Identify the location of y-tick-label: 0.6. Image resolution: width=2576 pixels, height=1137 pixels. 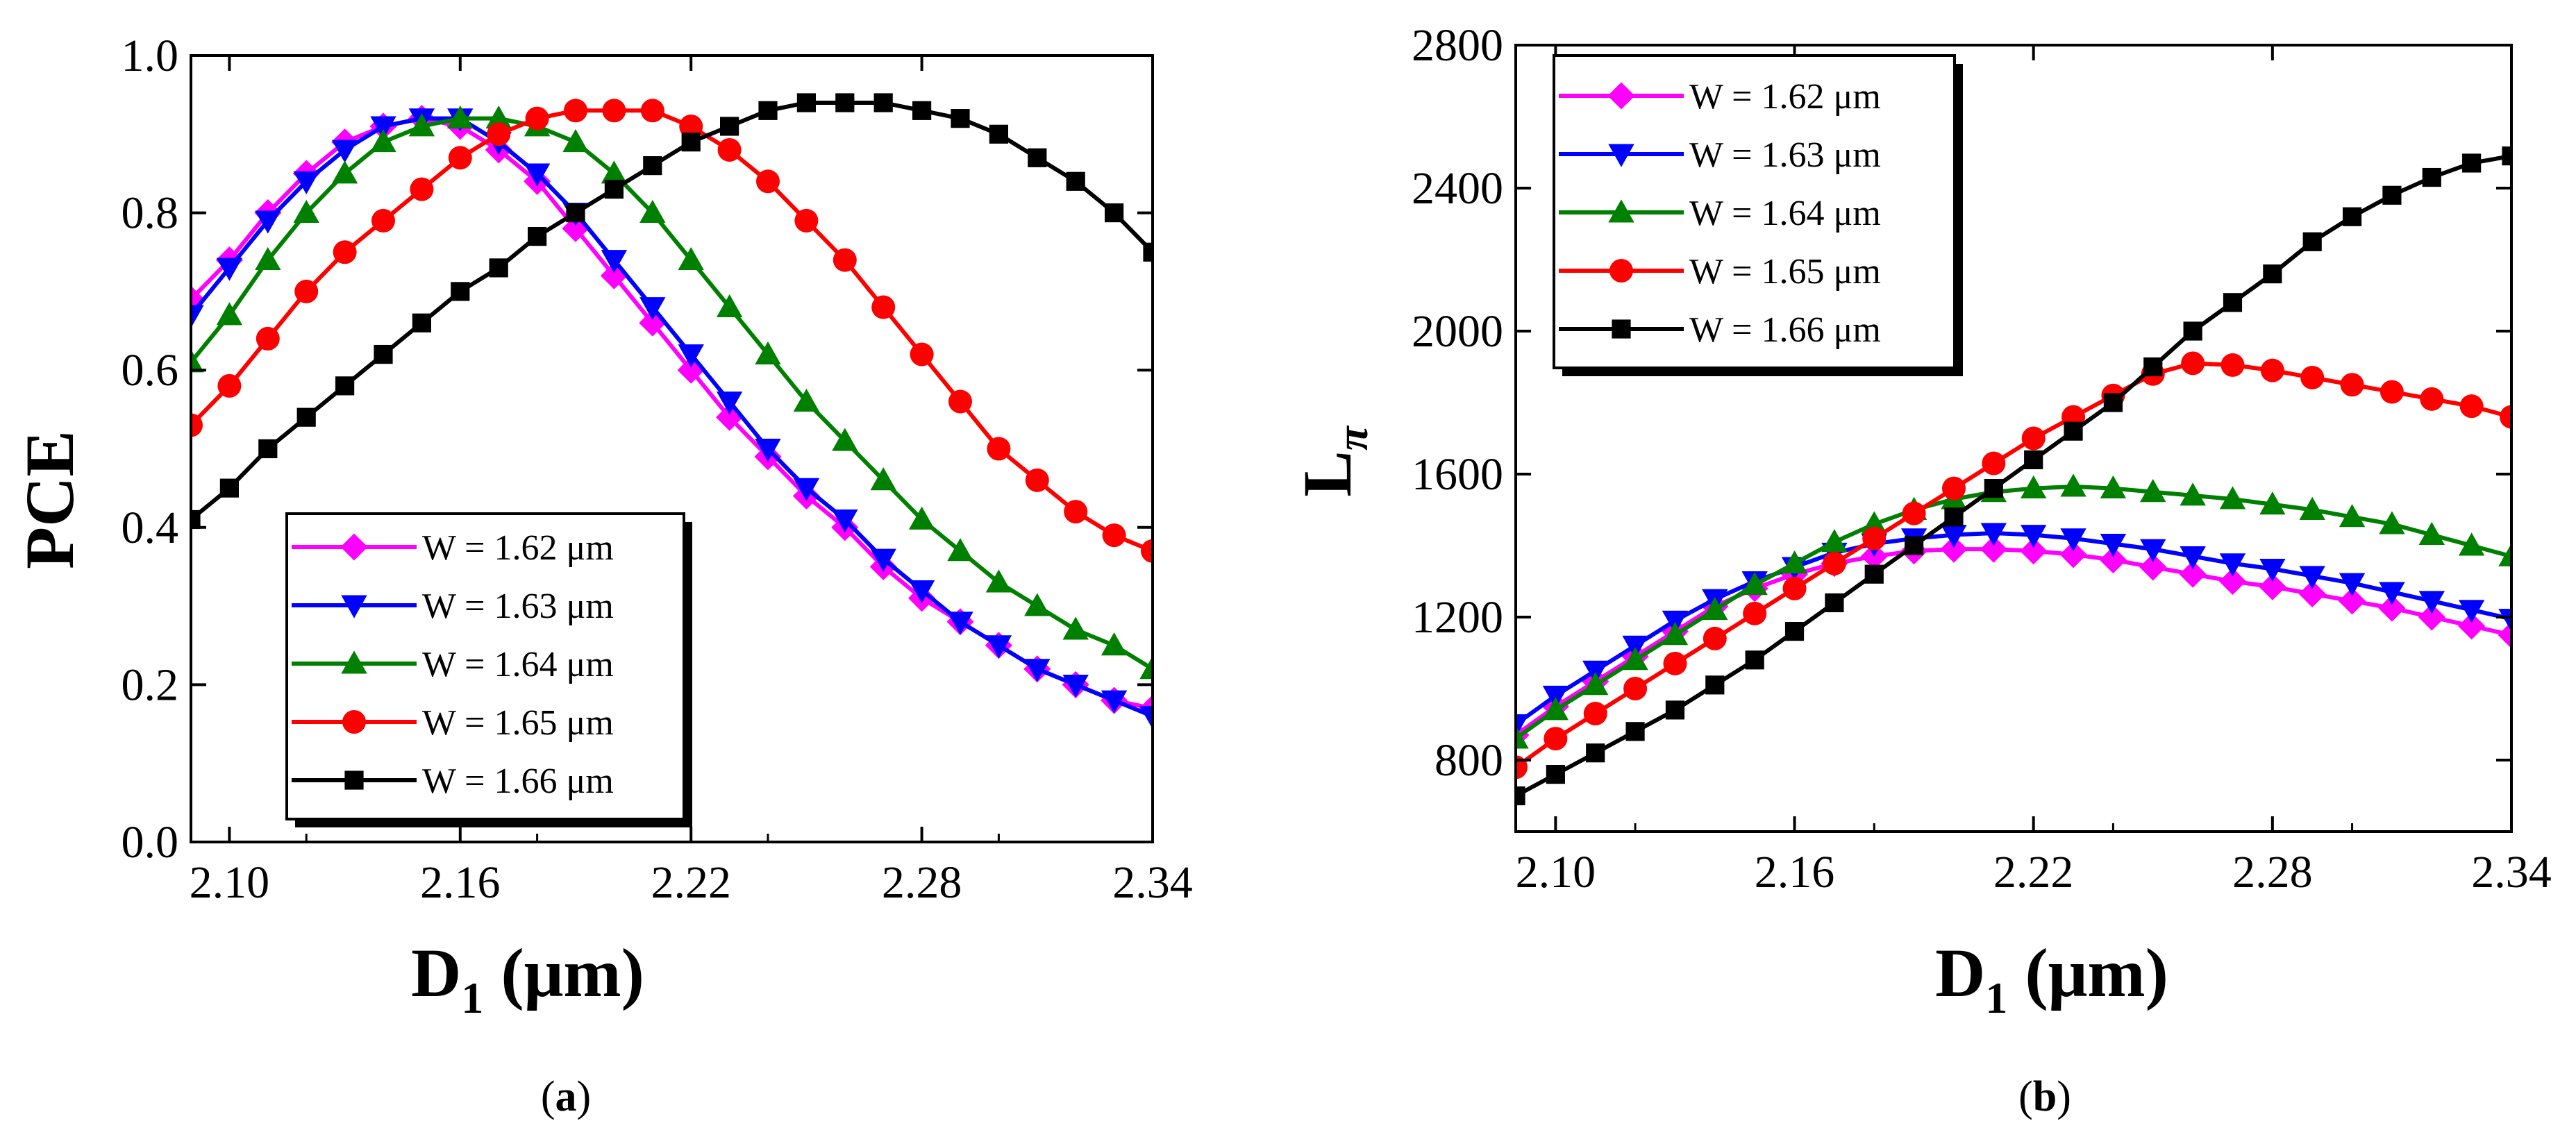
(150, 370).